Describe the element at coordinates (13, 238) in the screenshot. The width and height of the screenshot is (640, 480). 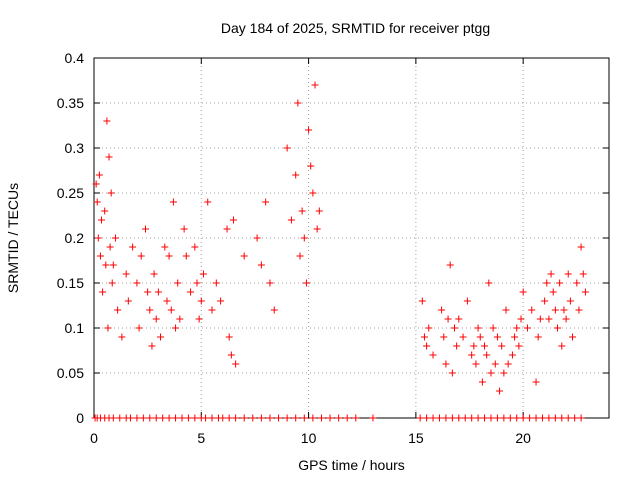
I see `y-axis-label: SRMTID / TECUs` at that location.